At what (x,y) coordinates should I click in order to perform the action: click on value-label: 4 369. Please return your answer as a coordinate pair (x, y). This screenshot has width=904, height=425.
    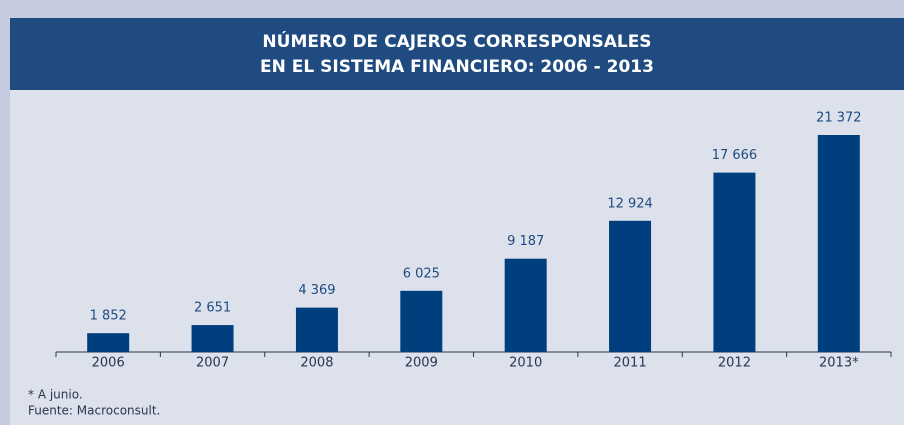
    Looking at the image, I should click on (316, 290).